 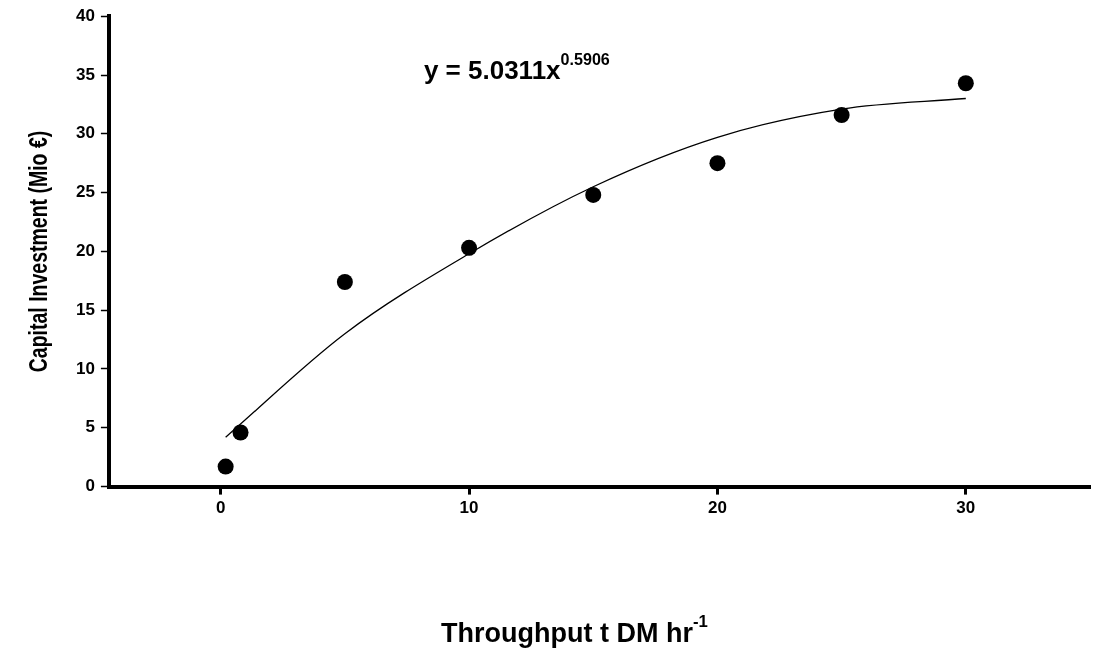 What do you see at coordinates (717, 508) in the screenshot?
I see `x-tick-label: 20` at bounding box center [717, 508].